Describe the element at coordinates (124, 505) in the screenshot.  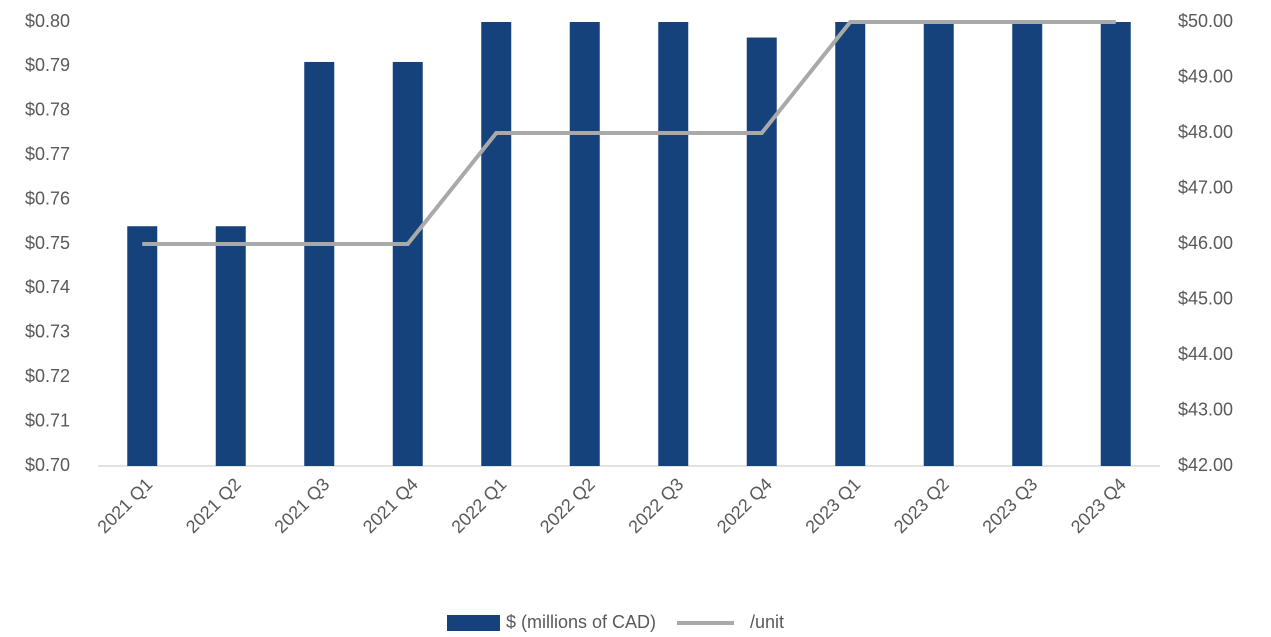
I see `x-tick-label: 2021 Q1` at that location.